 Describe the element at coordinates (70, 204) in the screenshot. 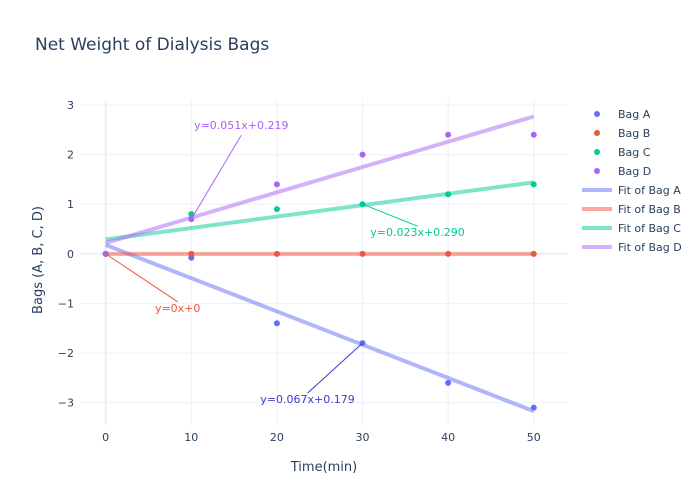

I see `y-tick-label: 1` at that location.